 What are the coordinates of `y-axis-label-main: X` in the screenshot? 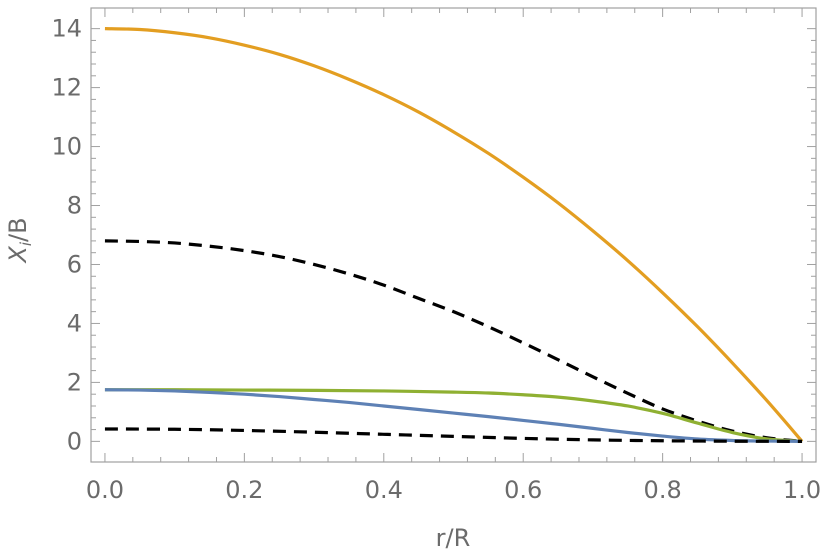 It's located at (18, 255).